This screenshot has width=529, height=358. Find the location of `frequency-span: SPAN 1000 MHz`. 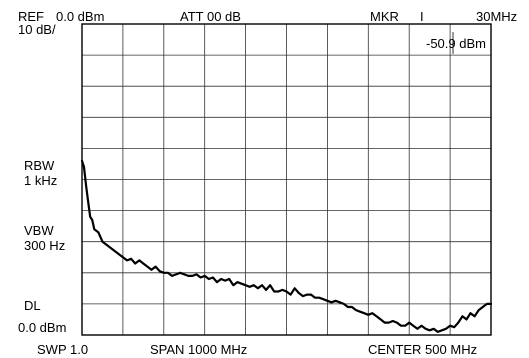

frequency-span: SPAN 1000 MHz is located at coordinates (199, 349).